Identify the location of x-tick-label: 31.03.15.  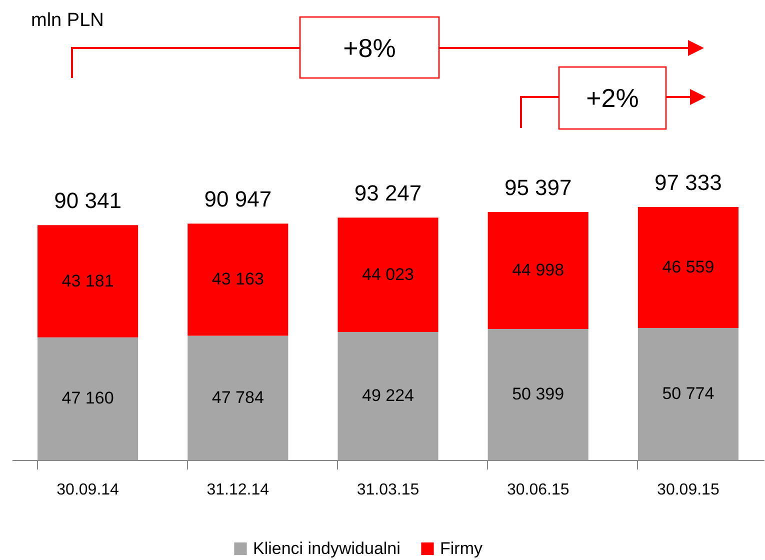
(388, 490).